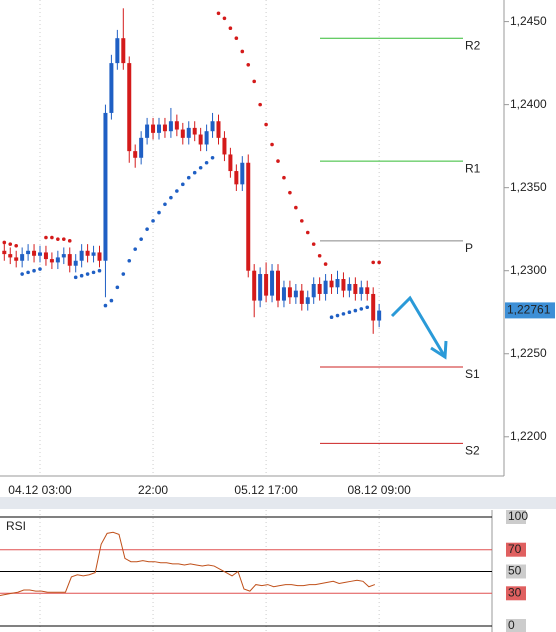 Image resolution: width=556 pixels, height=632 pixels. I want to click on rsi-line, so click(188, 563).